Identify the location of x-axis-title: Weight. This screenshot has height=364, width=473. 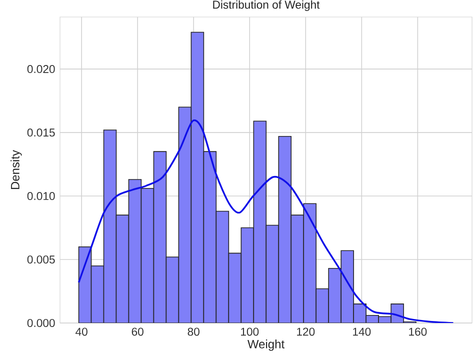
(266, 345).